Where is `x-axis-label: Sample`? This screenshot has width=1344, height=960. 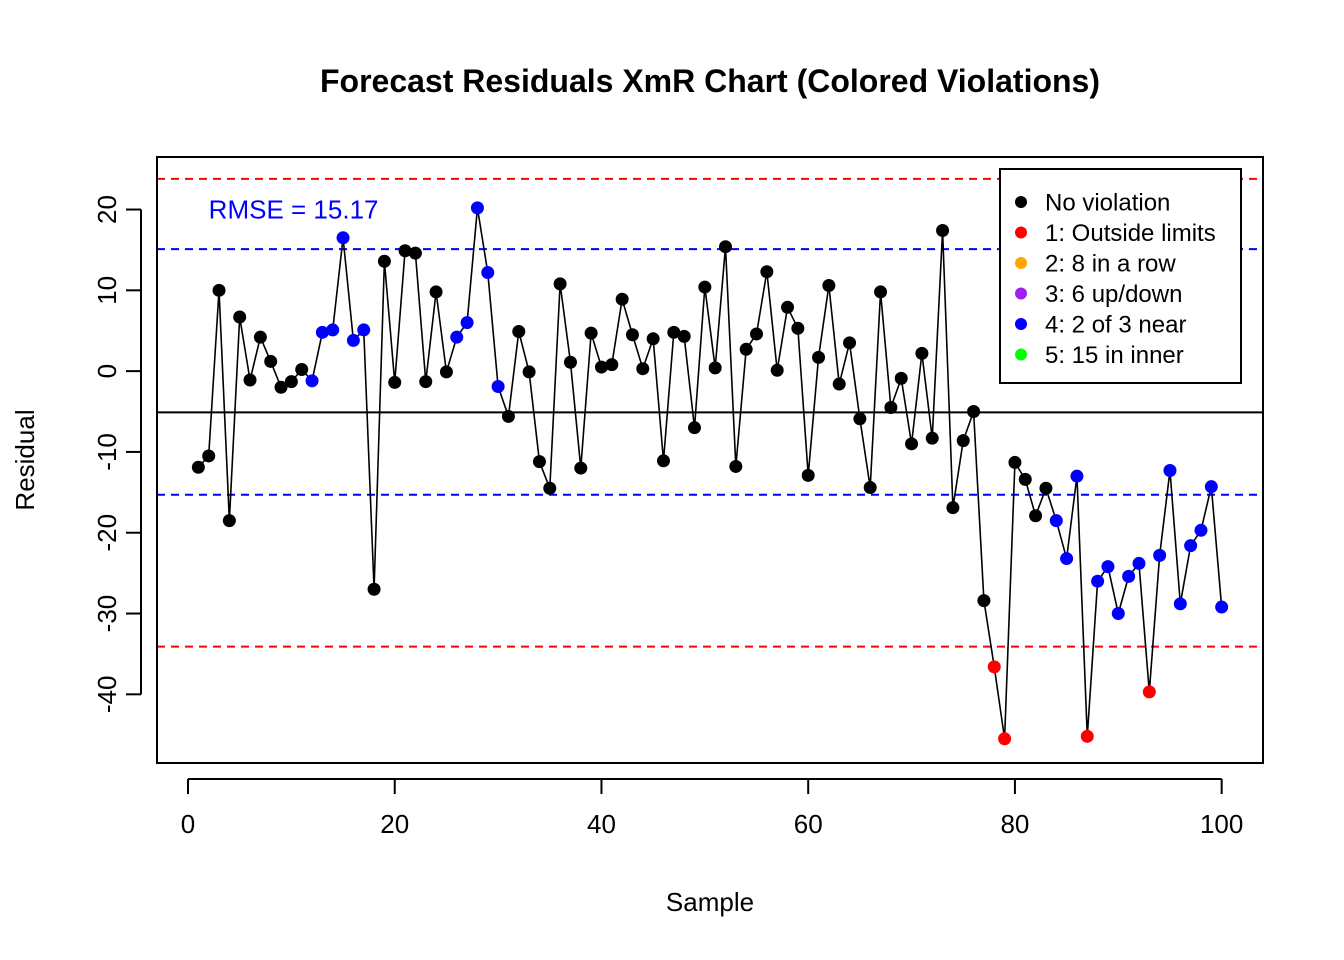
x-axis-label: Sample is located at coordinates (710, 902).